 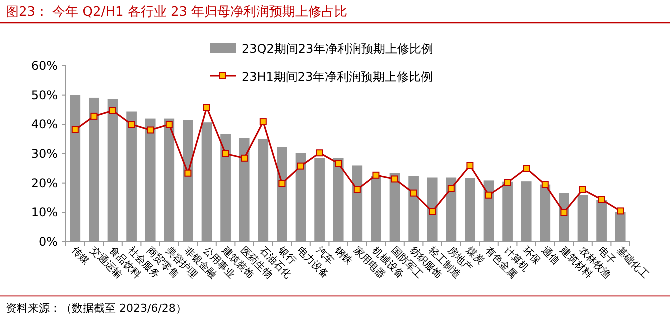 What do you see at coordinates (338, 77) in the screenshot?
I see `legend-label: 23H1期间23年净利润预期上修比例` at bounding box center [338, 77].